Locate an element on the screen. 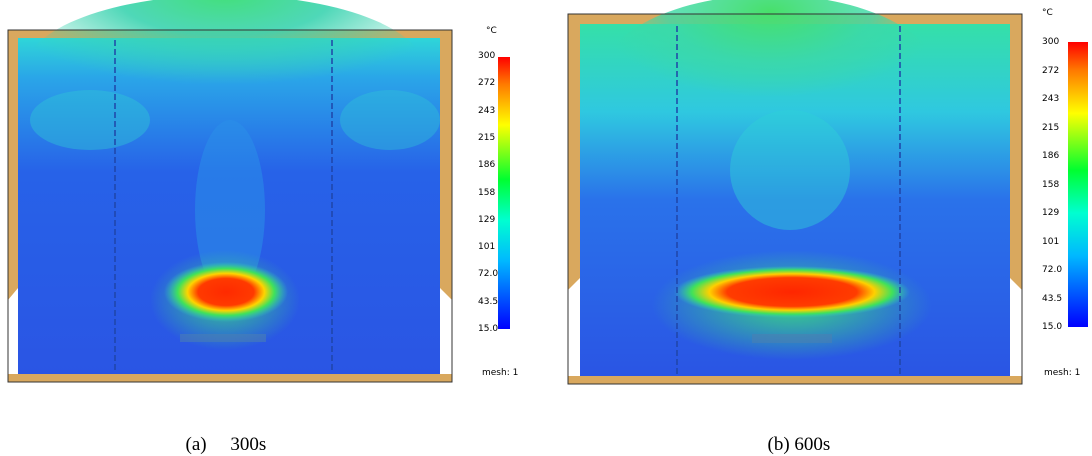  caption-b-time: 600s is located at coordinates (812, 444).